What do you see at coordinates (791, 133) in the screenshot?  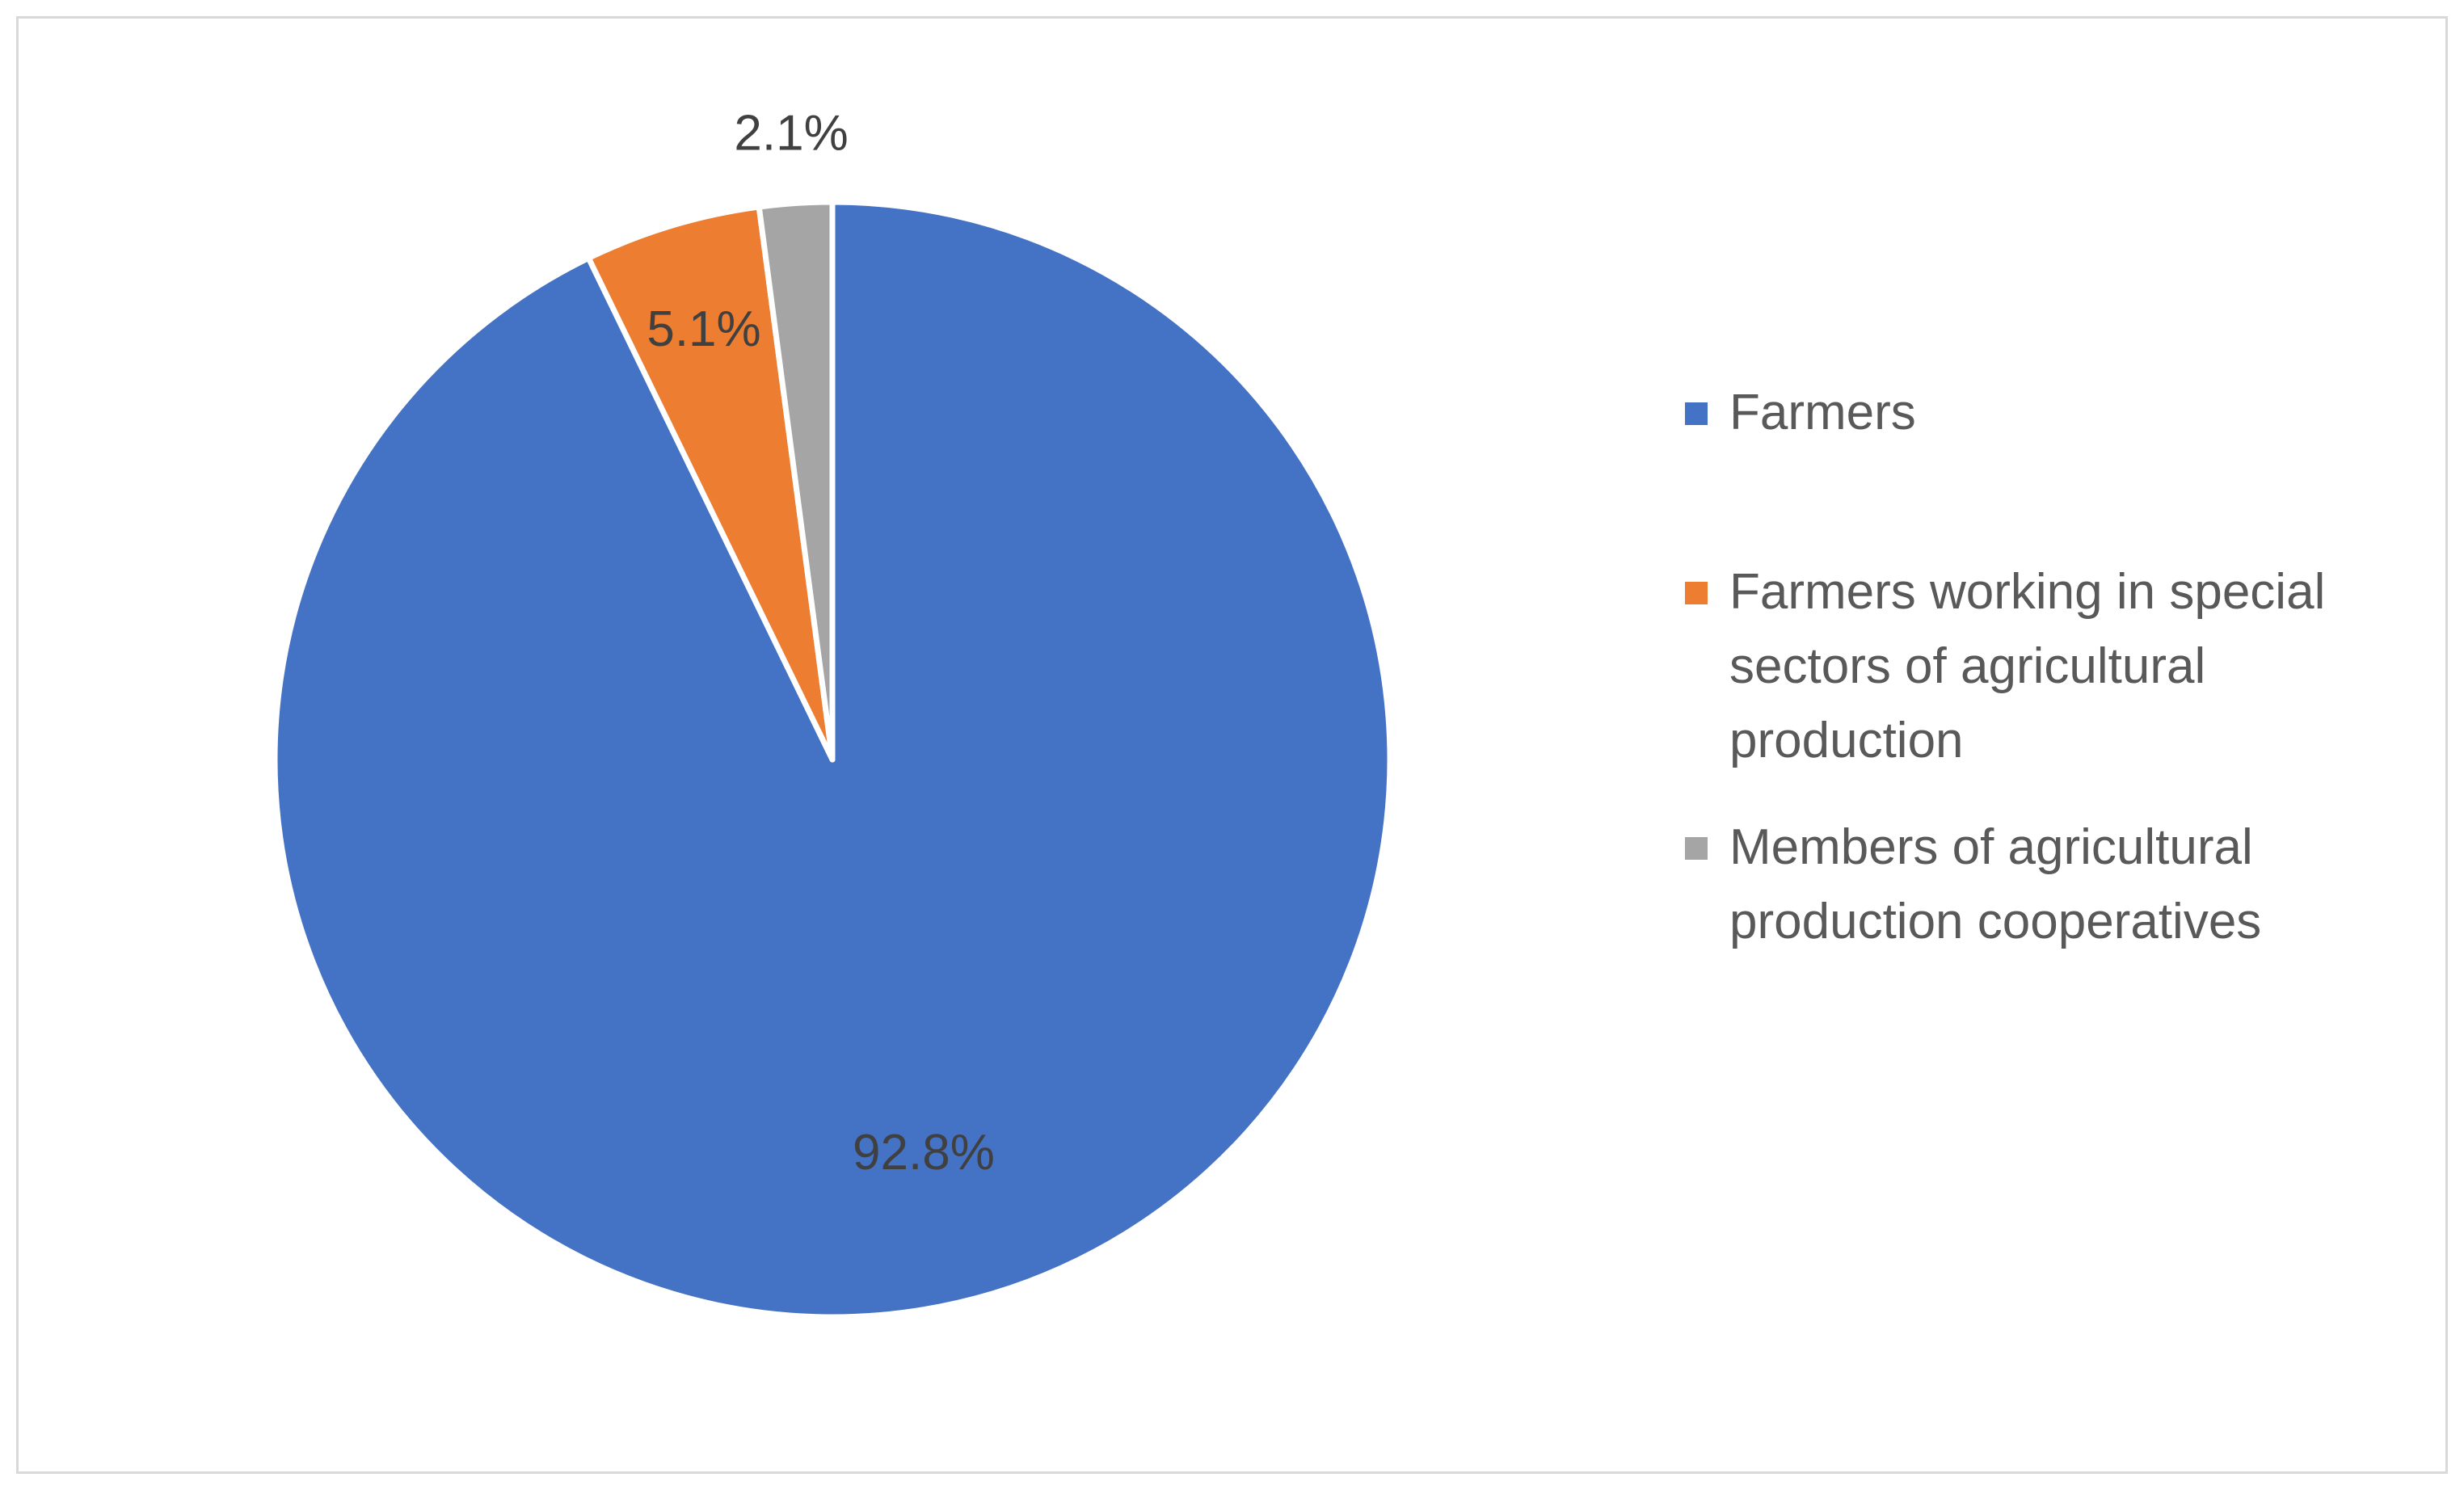 I see `data-label-cooperatives: 2.1%` at bounding box center [791, 133].